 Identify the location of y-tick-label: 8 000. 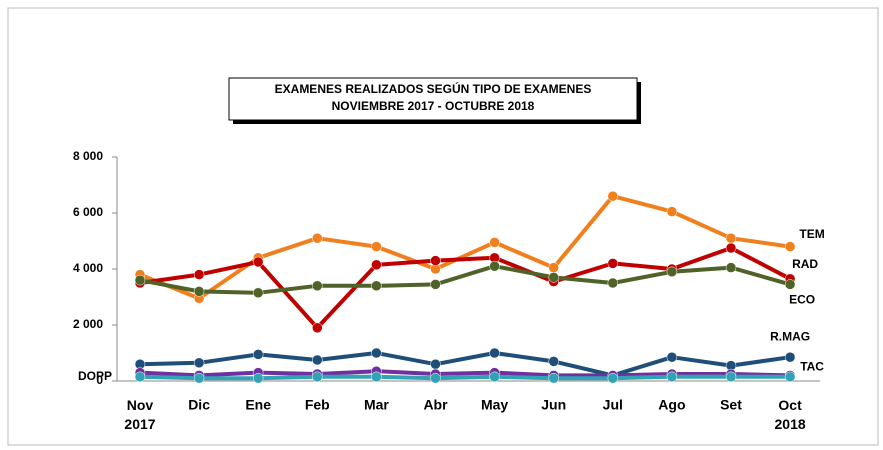
(88, 156).